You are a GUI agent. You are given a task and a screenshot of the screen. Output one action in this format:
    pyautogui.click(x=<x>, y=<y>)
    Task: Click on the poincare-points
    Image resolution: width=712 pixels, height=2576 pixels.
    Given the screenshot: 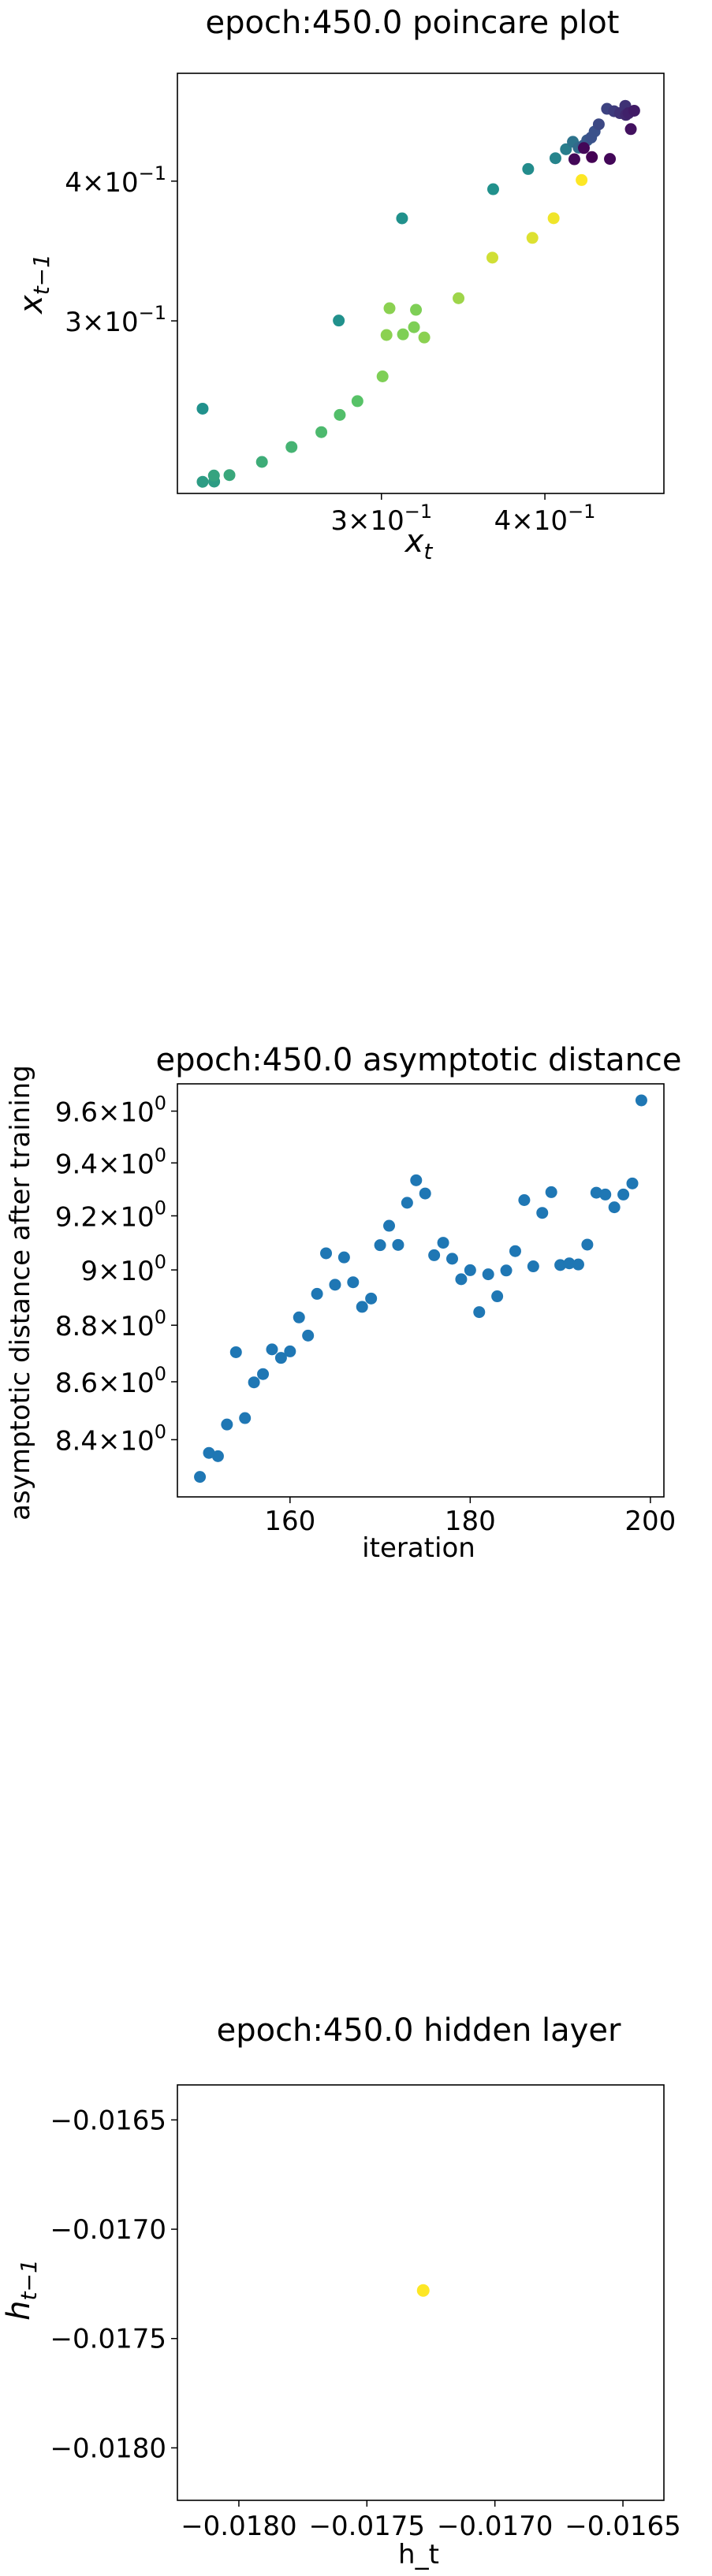 What is the action you would take?
    pyautogui.click(x=418, y=293)
    